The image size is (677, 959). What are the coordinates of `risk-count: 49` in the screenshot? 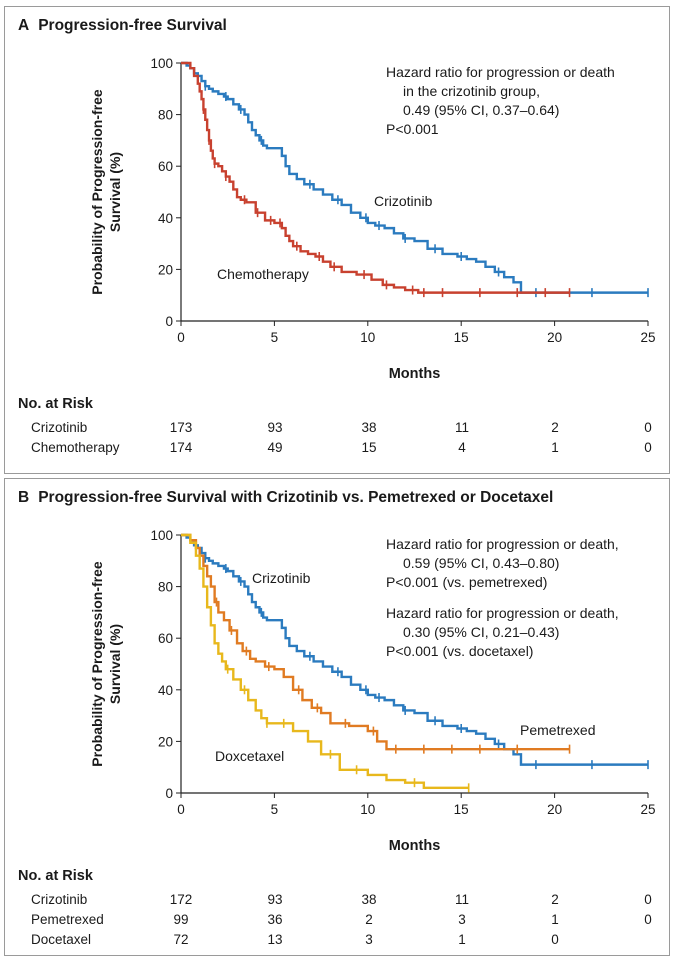 It's located at (275, 447).